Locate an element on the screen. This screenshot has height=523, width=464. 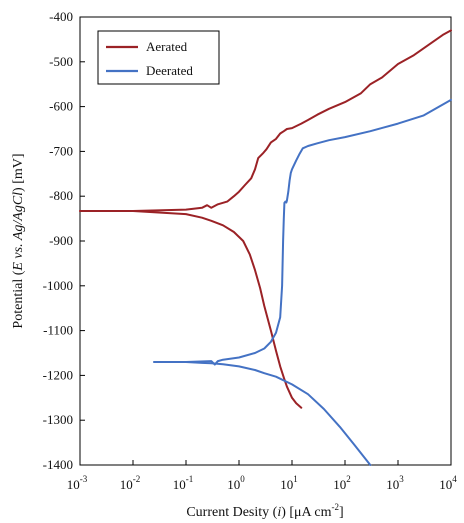
x-tick-label: 10⁰ is located at coordinates (236, 483).